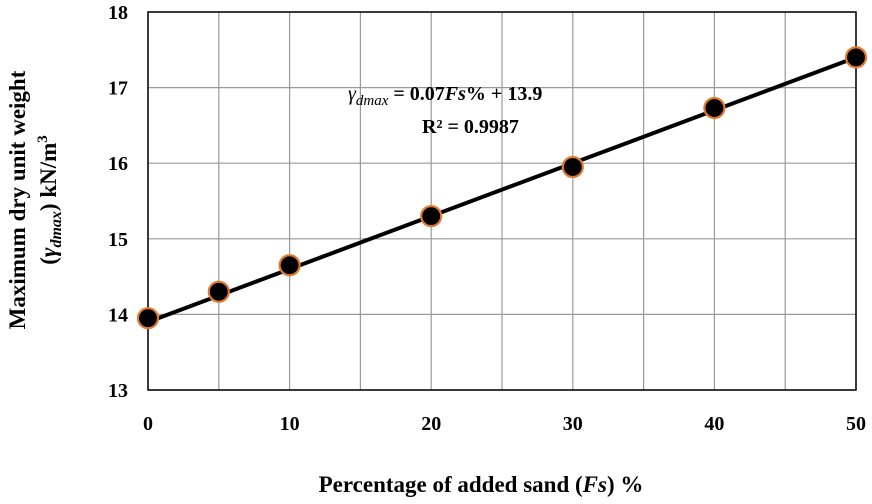 This screenshot has width=872, height=504. What do you see at coordinates (625, 484) in the screenshot?
I see `x-axis-title-suffix: ) %` at bounding box center [625, 484].